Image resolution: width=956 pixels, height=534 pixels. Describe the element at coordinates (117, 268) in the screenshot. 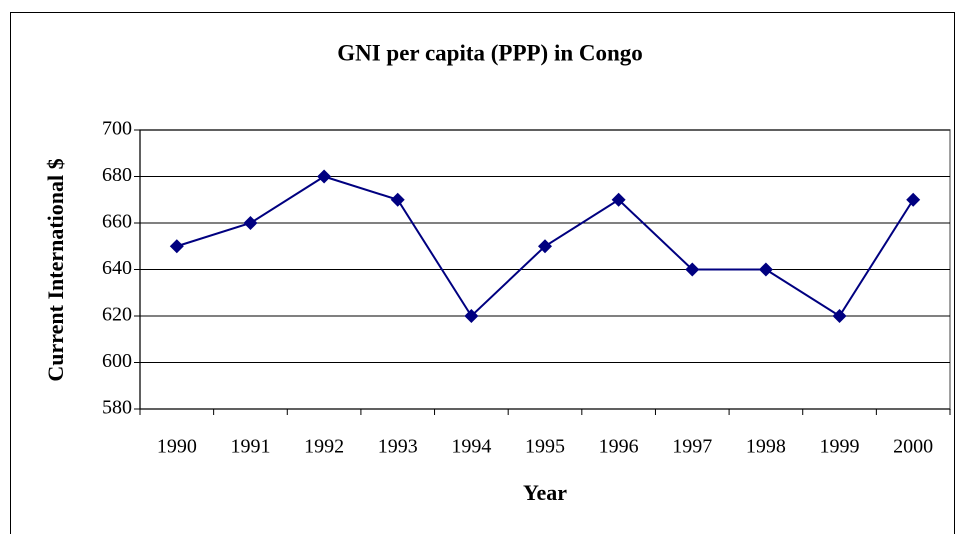

I see `y-tick-label: 640` at that location.